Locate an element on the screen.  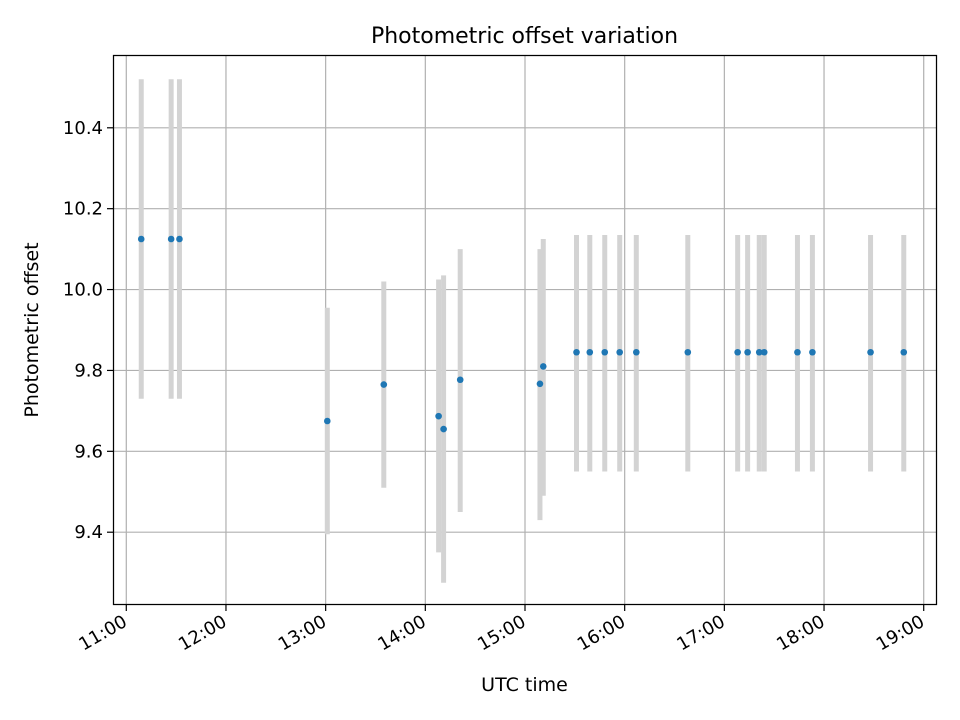
chart-title: Photometric offset variation is located at coordinates (524, 36).